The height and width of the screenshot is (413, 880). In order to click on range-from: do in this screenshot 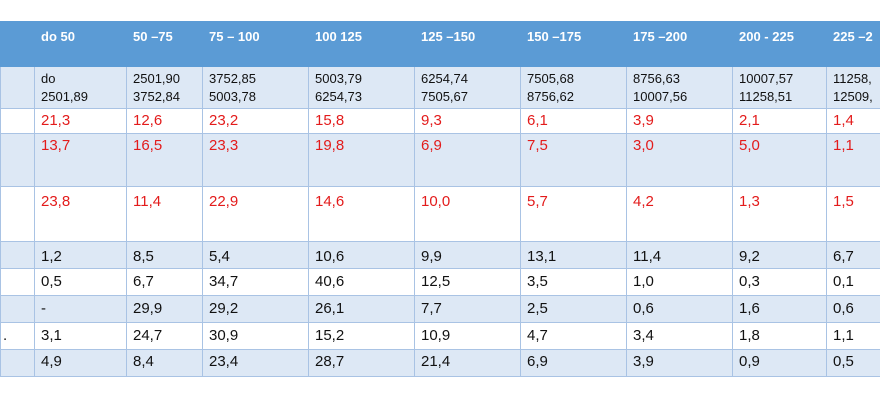, I will do `click(48, 78)`.